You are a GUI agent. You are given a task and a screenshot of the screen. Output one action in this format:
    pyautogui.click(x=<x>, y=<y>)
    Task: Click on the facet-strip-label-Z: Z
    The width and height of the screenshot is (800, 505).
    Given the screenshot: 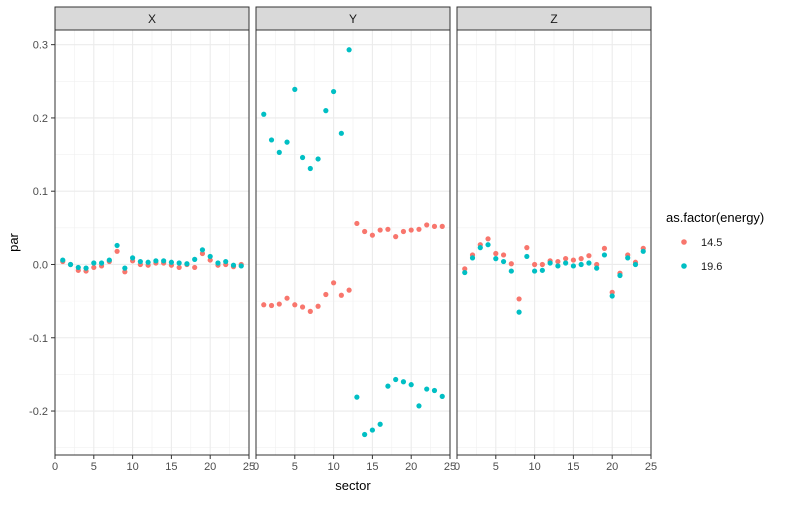 What is the action you would take?
    pyautogui.click(x=553, y=19)
    